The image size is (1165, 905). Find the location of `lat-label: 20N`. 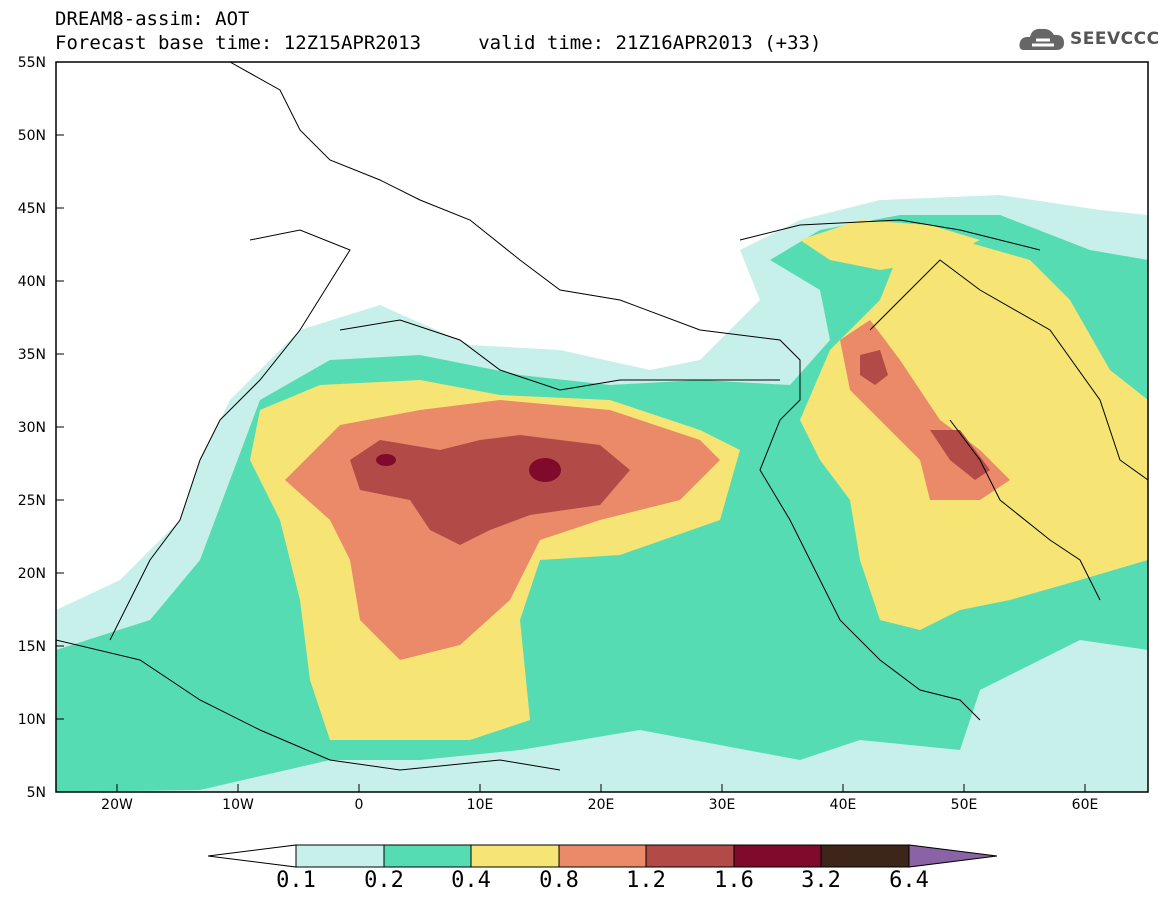

lat-label: 20N is located at coordinates (31, 574).